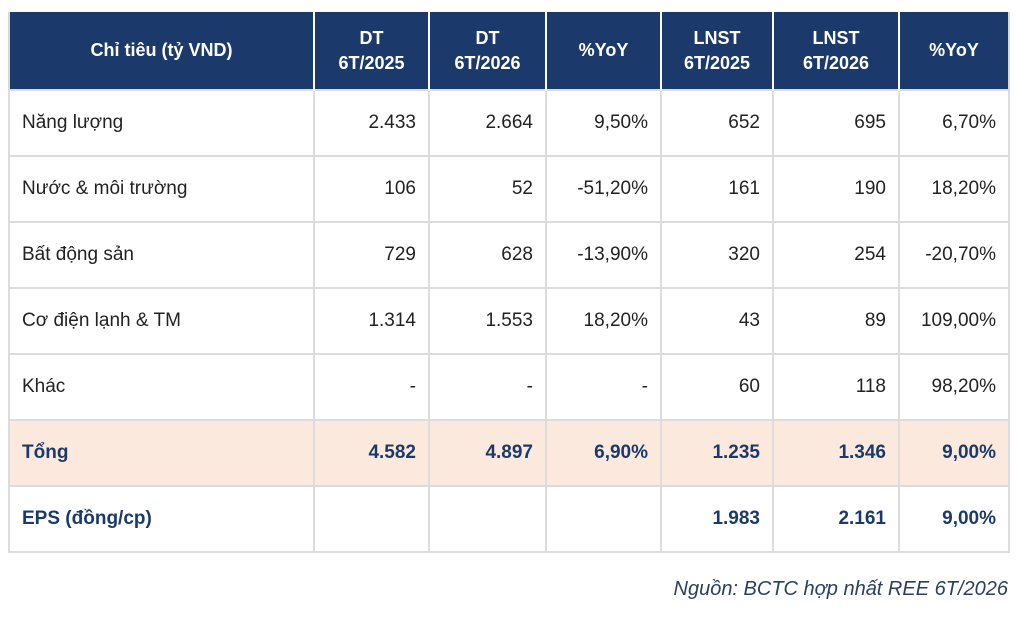  What do you see at coordinates (371, 123) in the screenshot?
I see `table-cell: 2.433` at bounding box center [371, 123].